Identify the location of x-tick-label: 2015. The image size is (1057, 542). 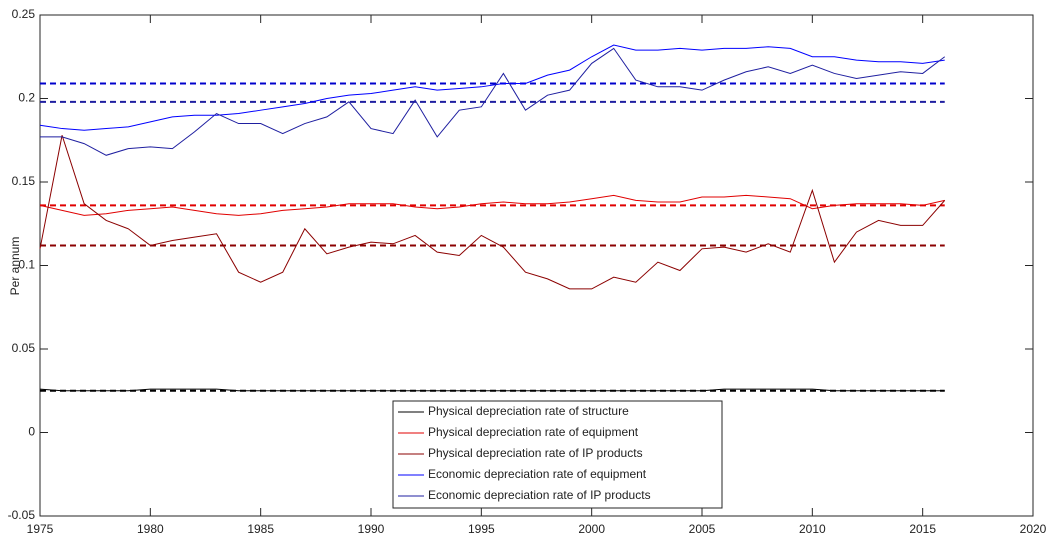
(922, 529).